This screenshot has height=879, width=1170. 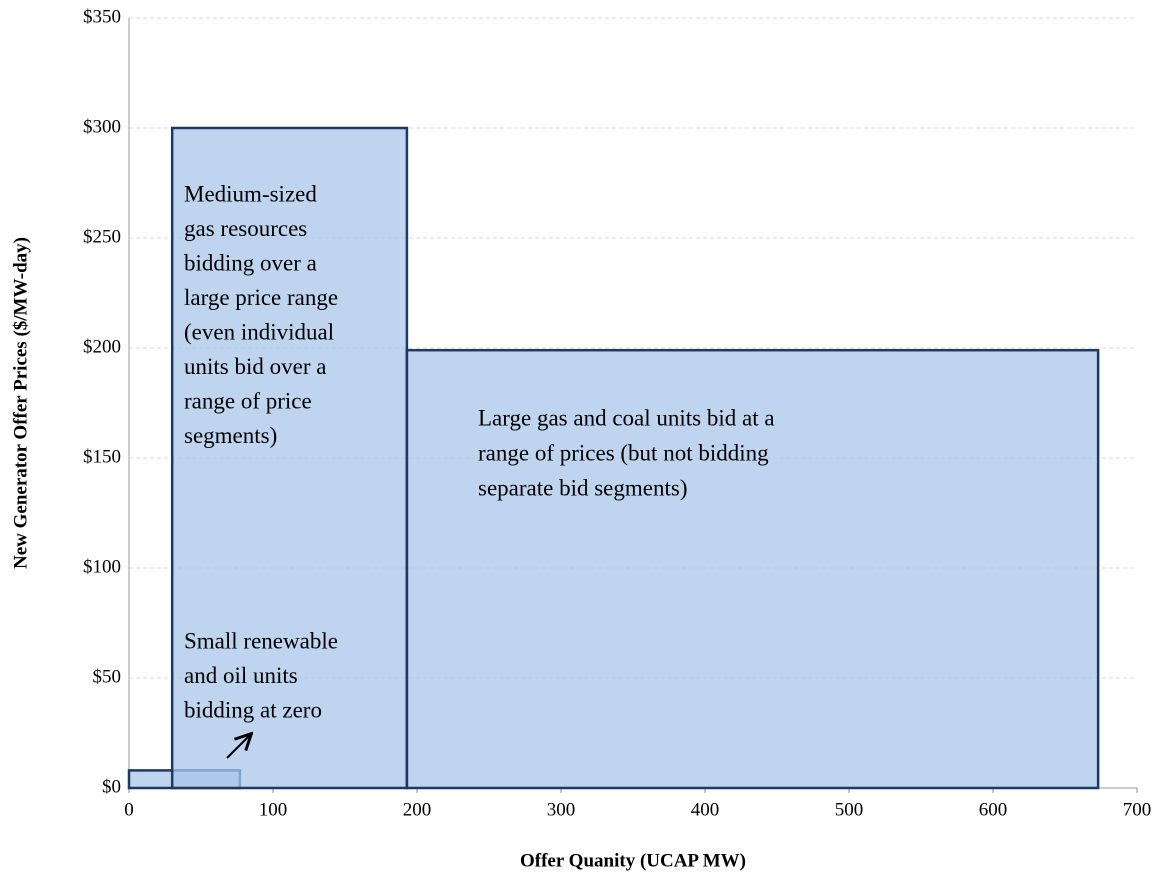 I want to click on annotation: range of prices (but not bidding, so click(x=623, y=452).